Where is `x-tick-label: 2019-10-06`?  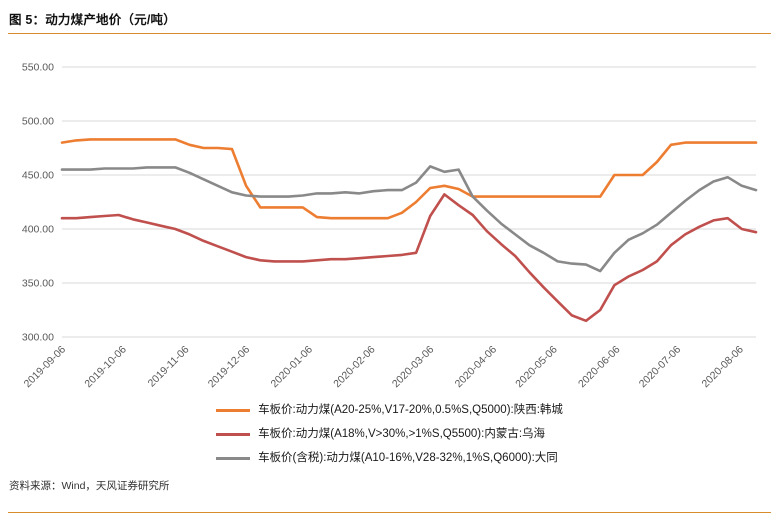
x-tick-label: 2019-10-06 is located at coordinates (105, 367).